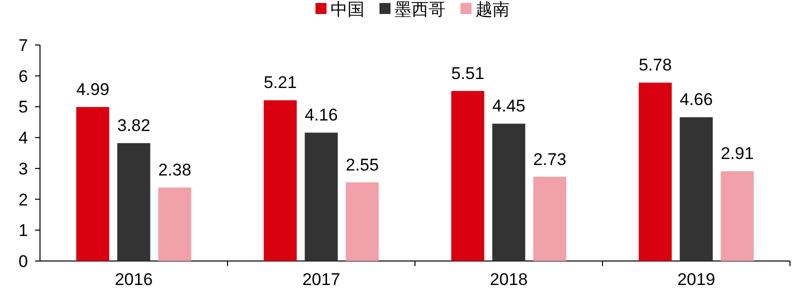 The image size is (800, 300). Describe the element at coordinates (321, 115) in the screenshot. I see `data-label: 4.16` at that location.